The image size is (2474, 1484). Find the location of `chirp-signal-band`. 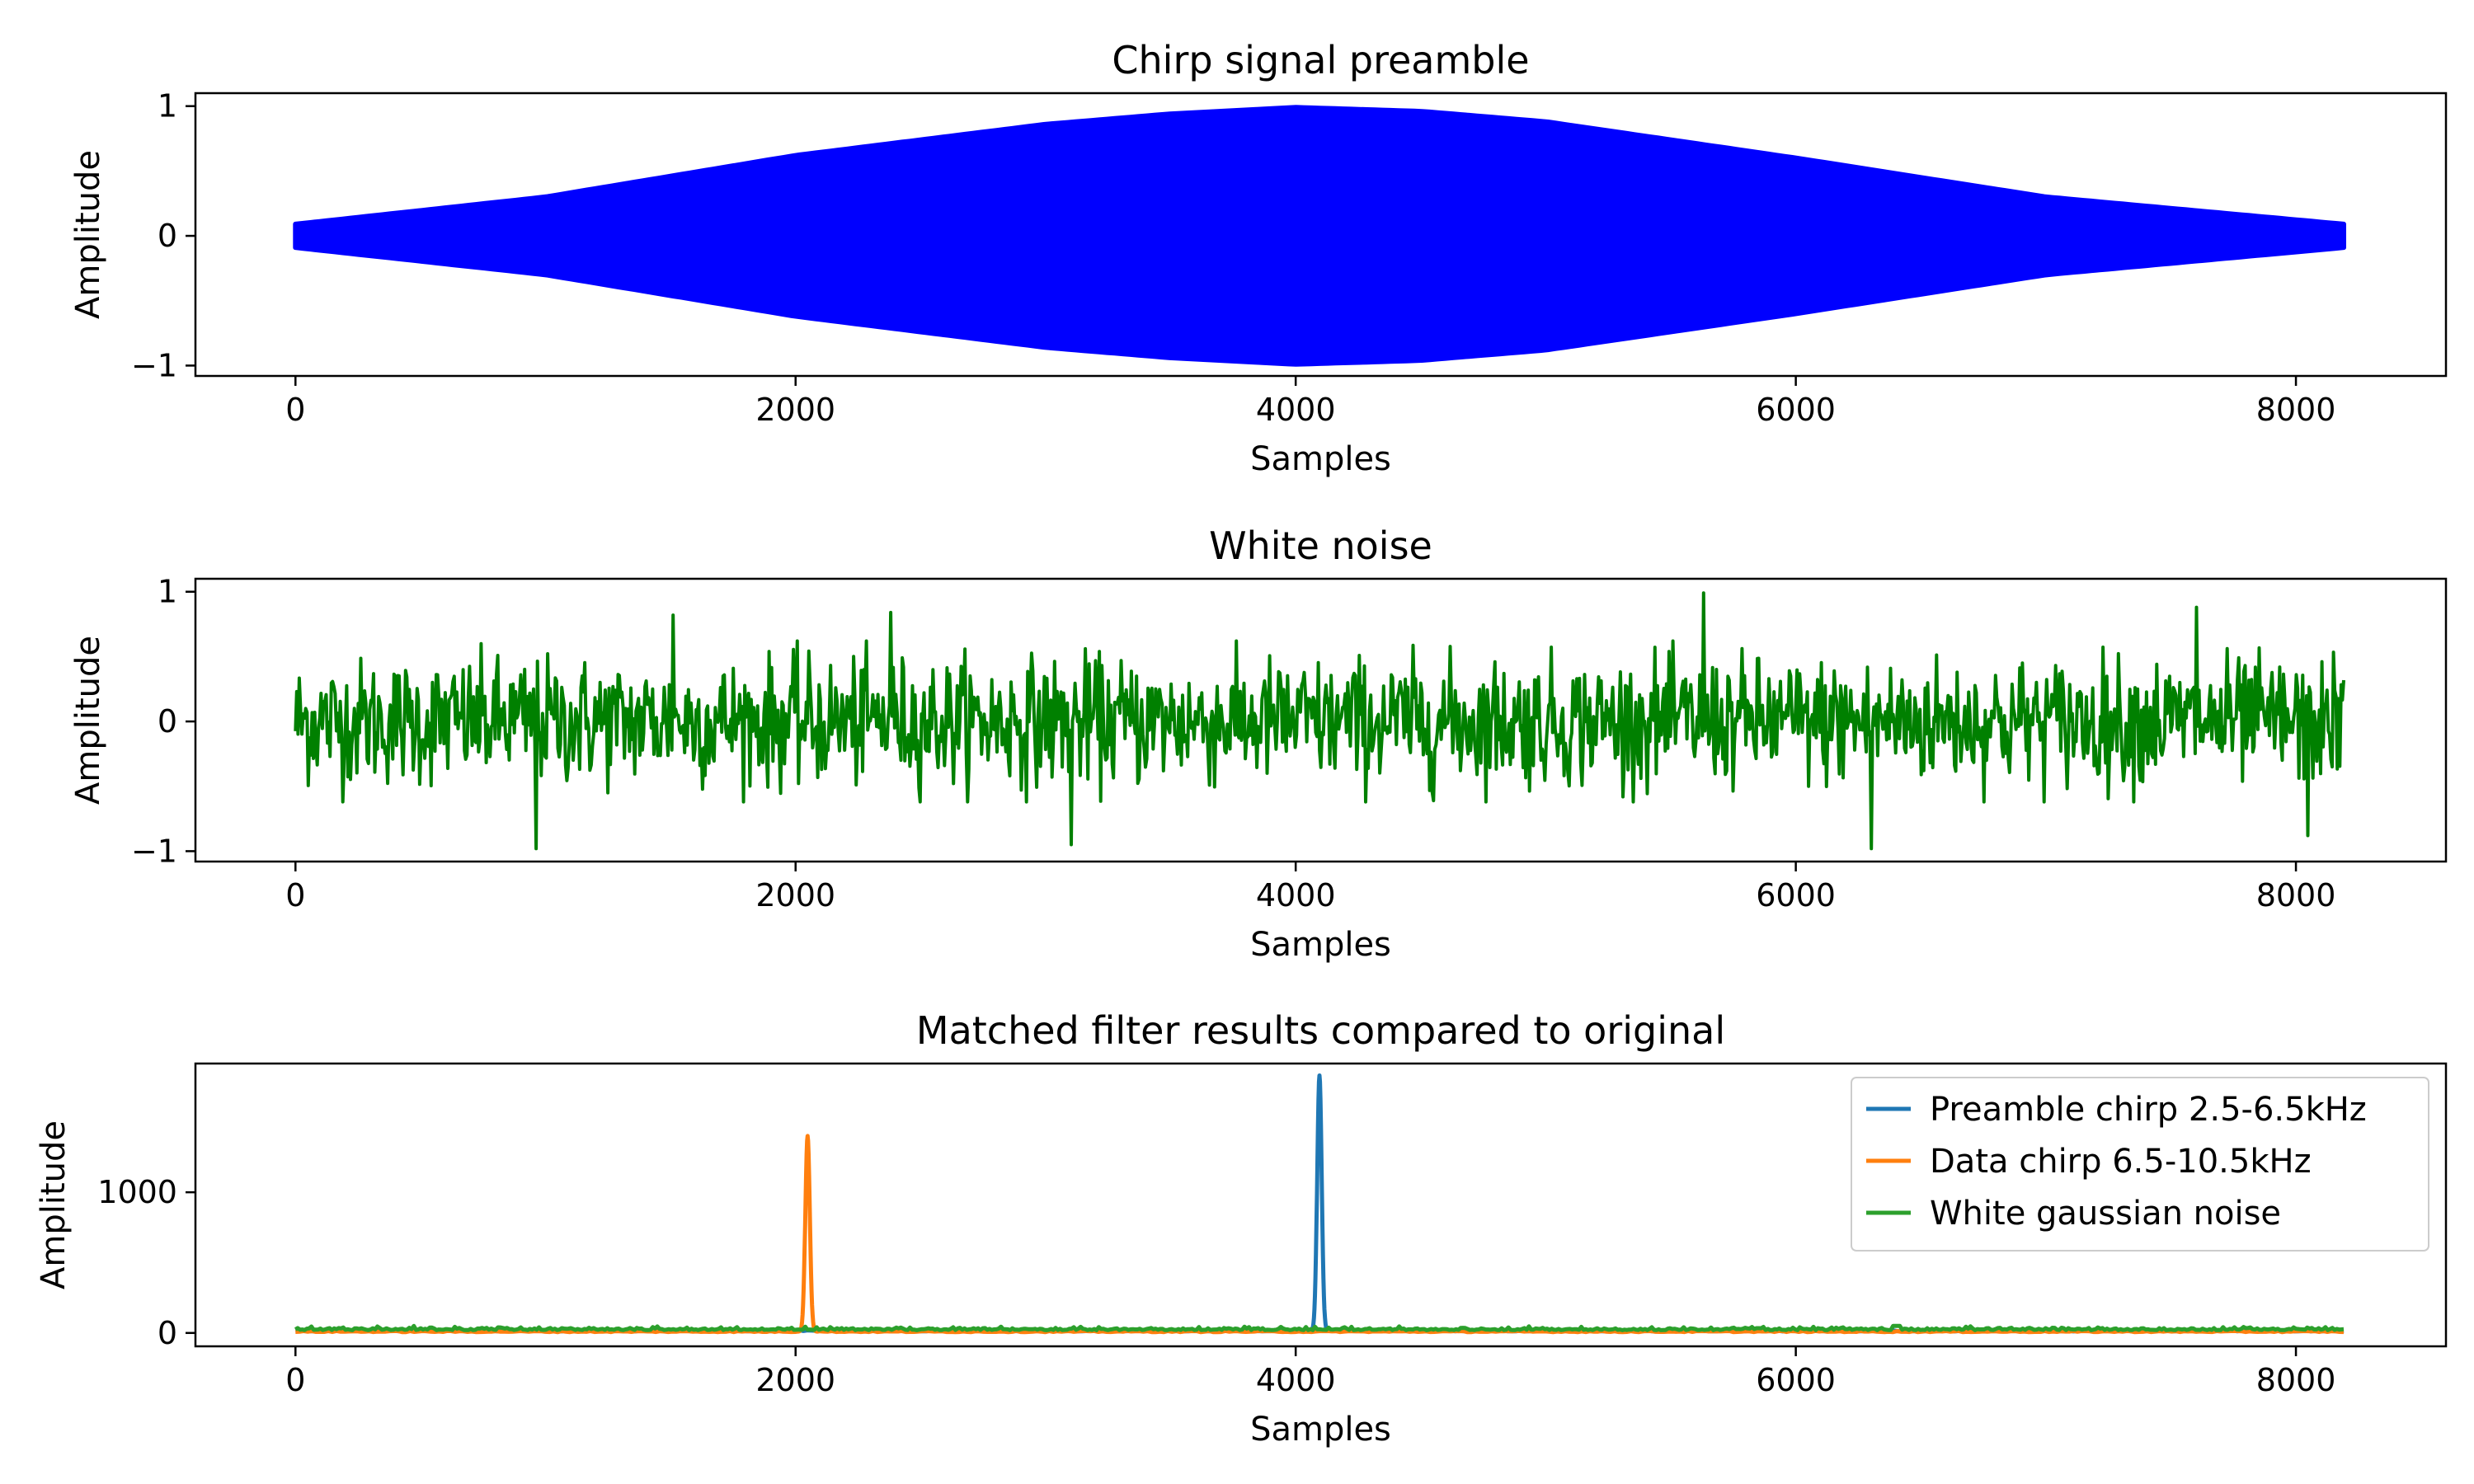

chirp-signal-band is located at coordinates (1319, 236).